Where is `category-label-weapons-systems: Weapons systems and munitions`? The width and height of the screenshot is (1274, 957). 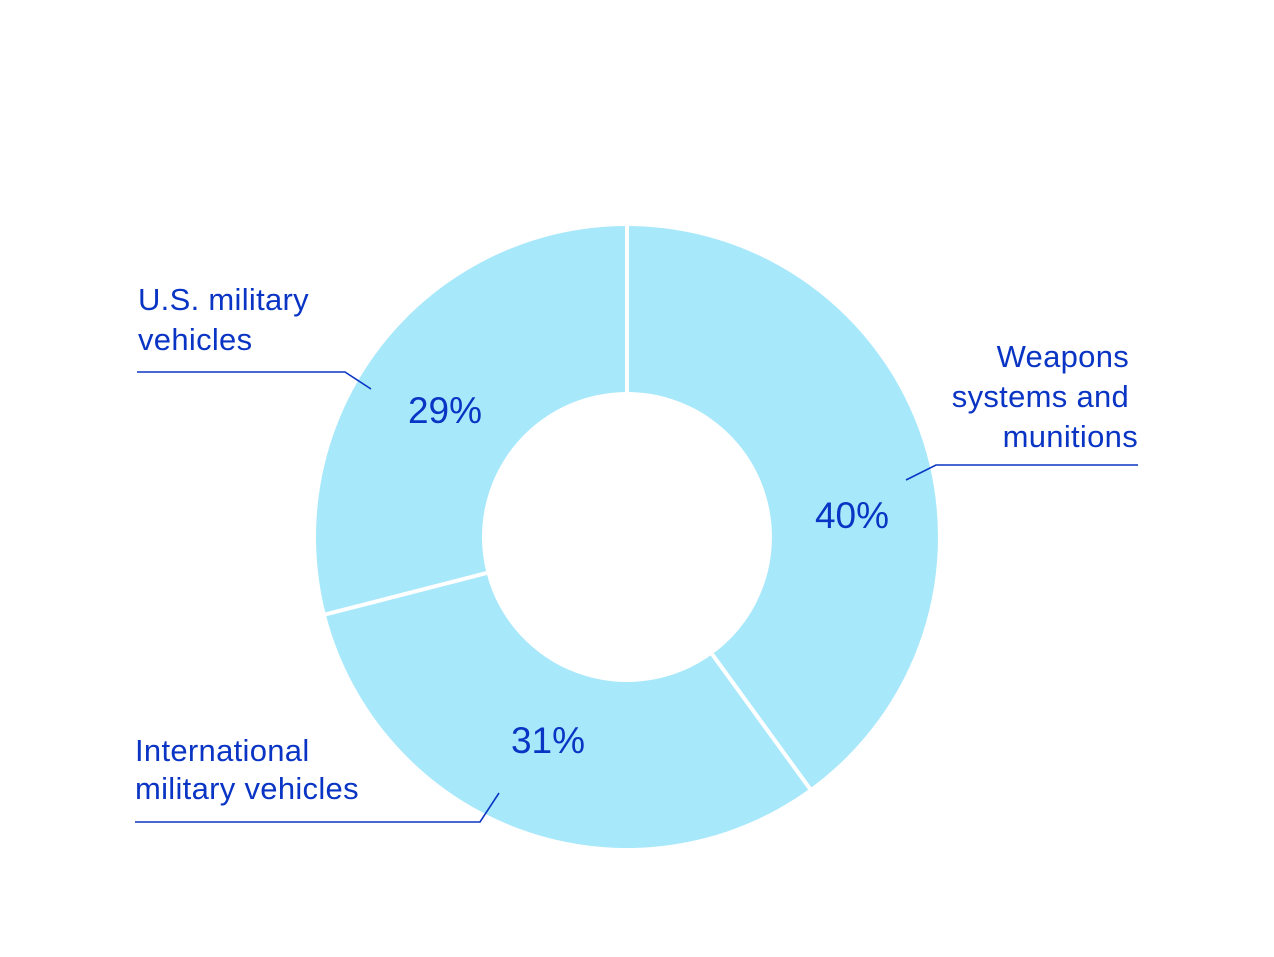
category-label-weapons-systems: Weapons systems and munitions is located at coordinates (1045, 396).